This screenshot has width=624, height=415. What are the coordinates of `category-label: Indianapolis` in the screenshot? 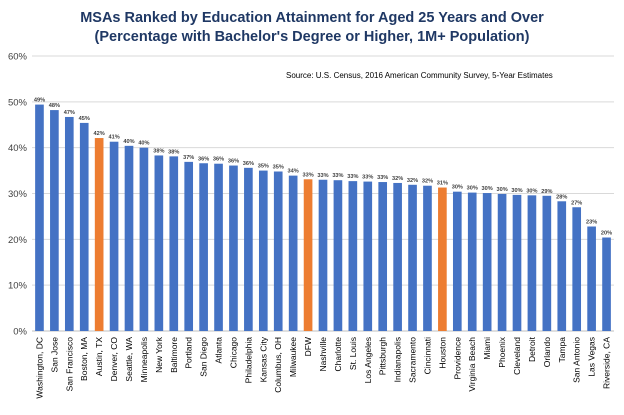 It's located at (398, 359).